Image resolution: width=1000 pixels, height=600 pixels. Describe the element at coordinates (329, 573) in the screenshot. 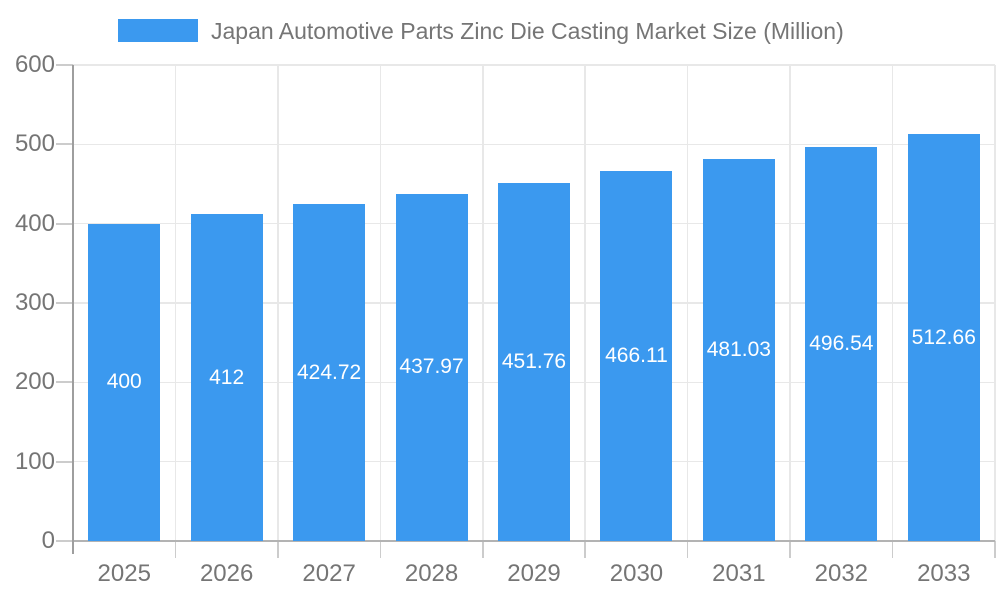

I see `x-axis-label: 2027` at that location.